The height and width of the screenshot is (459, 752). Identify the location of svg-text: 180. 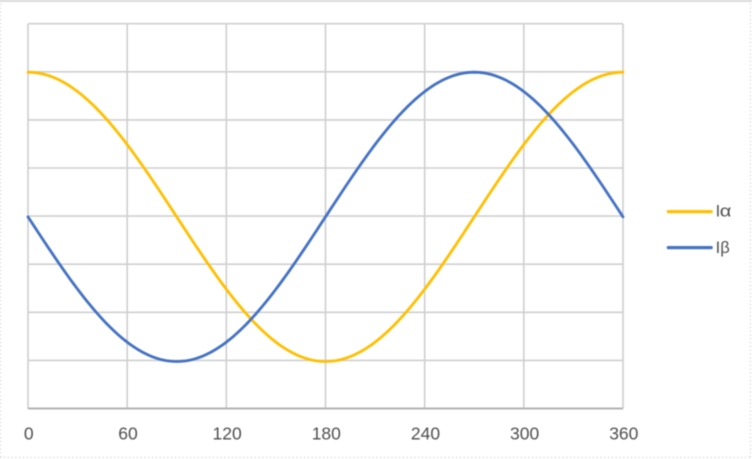
(326, 433).